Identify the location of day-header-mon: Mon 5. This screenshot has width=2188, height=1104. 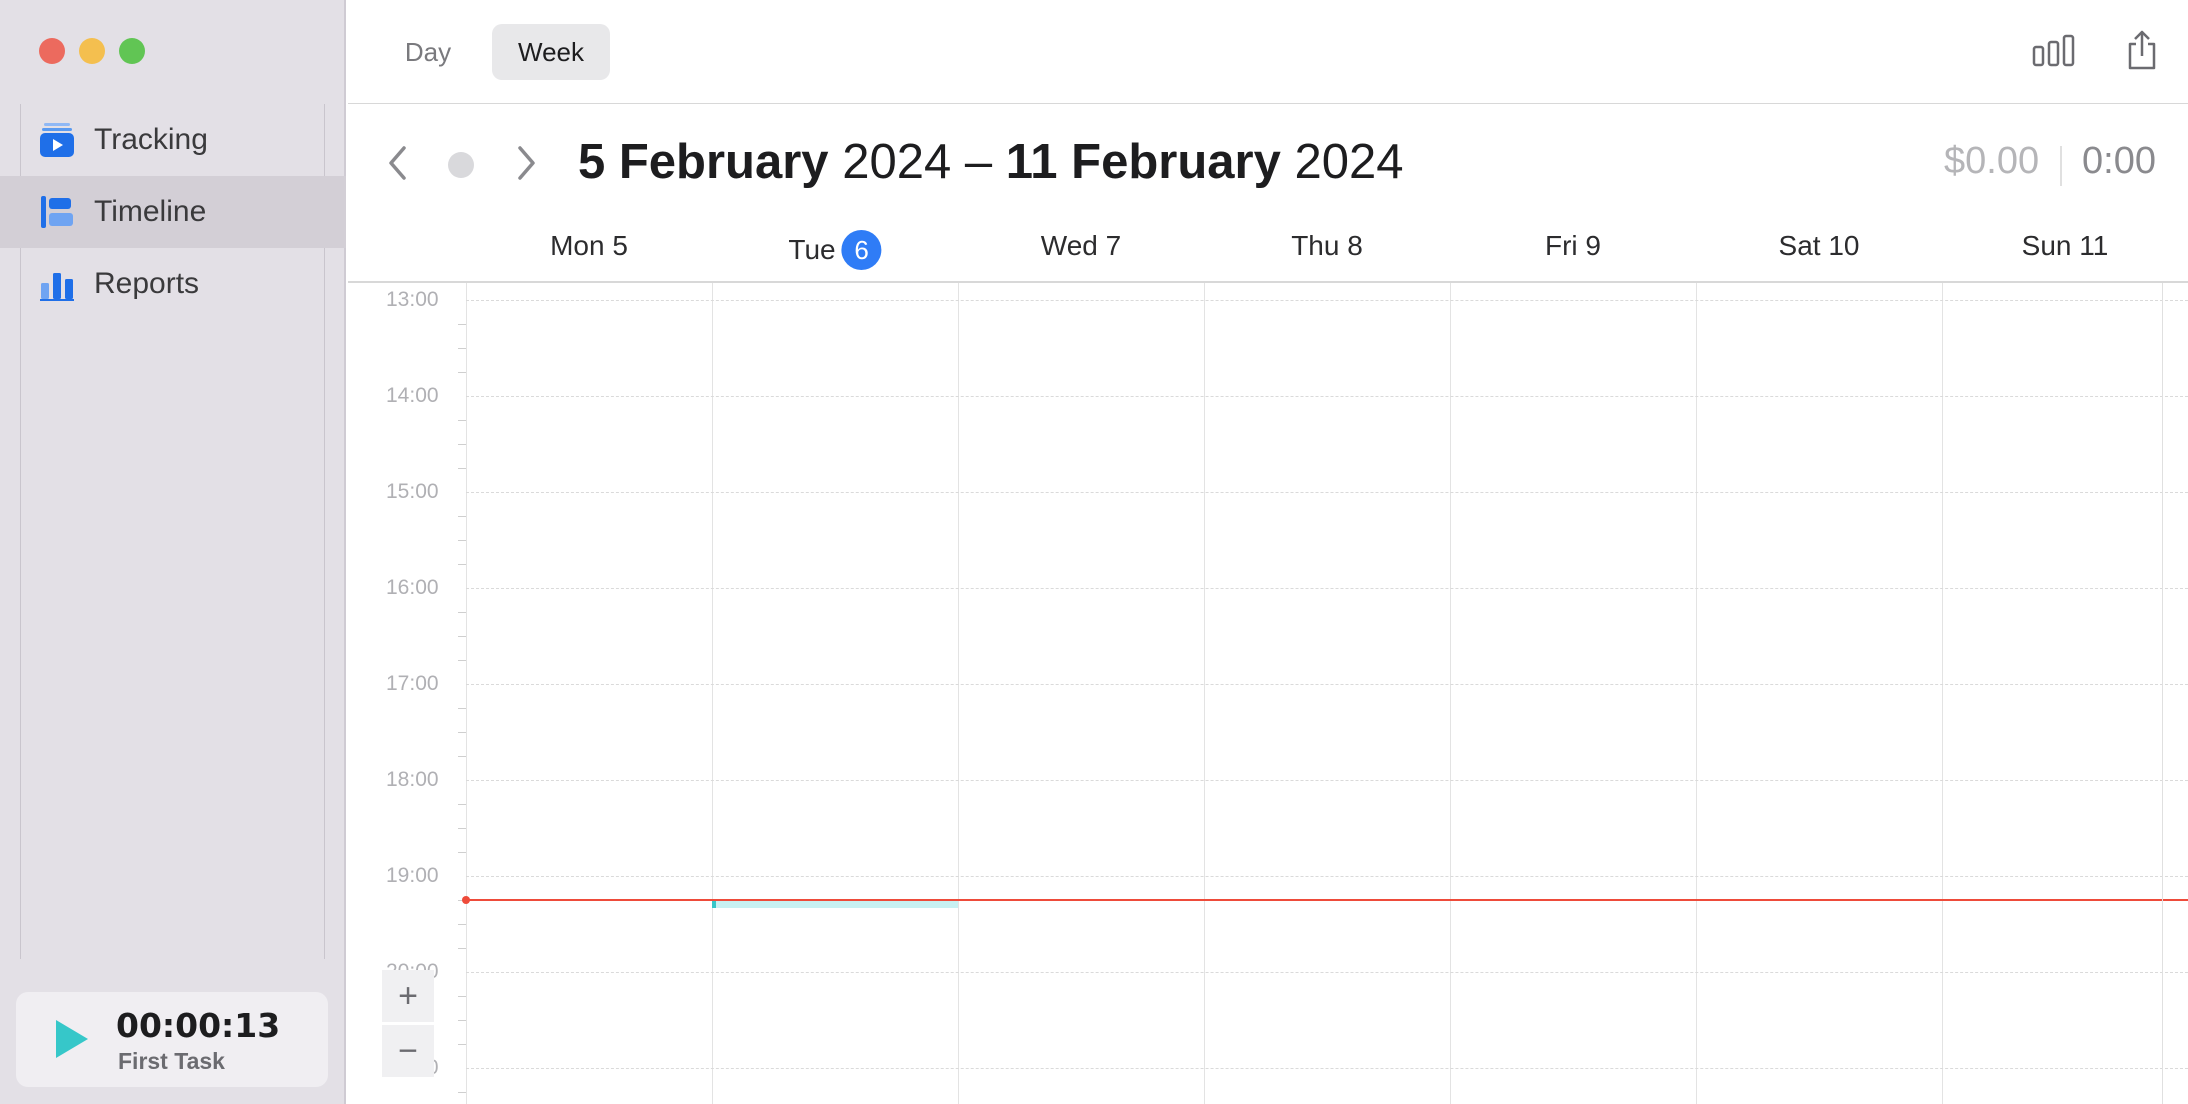
(589, 246).